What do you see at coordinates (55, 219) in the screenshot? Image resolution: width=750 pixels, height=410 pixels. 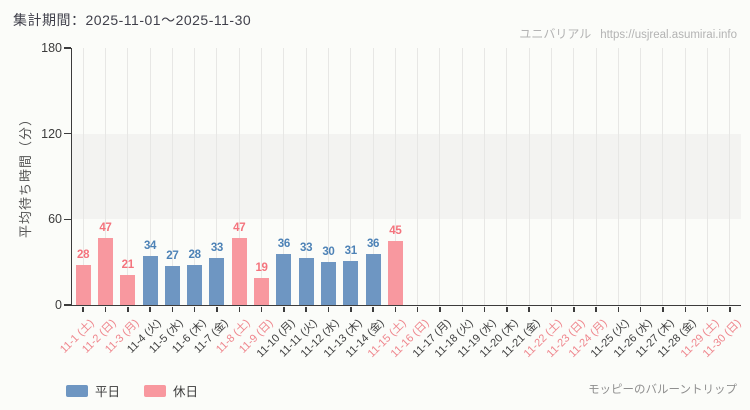 I see `y-tick-label-60: 60` at bounding box center [55, 219].